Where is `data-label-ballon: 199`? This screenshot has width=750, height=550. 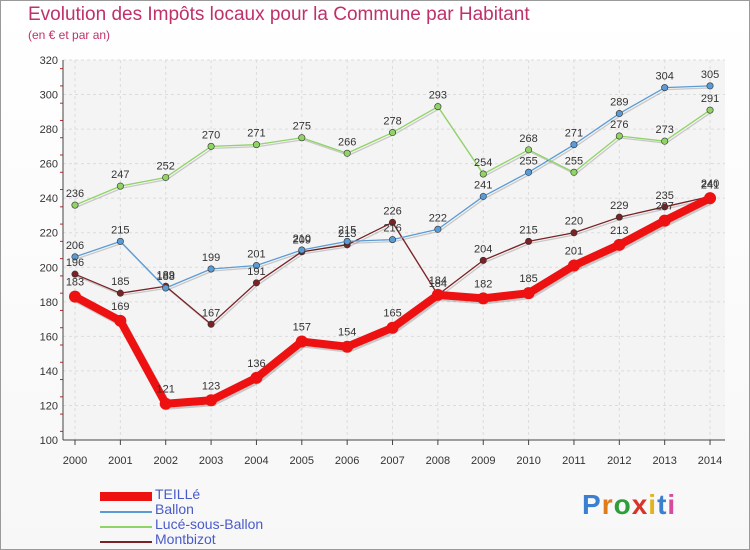 data-label-ballon: 199 is located at coordinates (211, 258).